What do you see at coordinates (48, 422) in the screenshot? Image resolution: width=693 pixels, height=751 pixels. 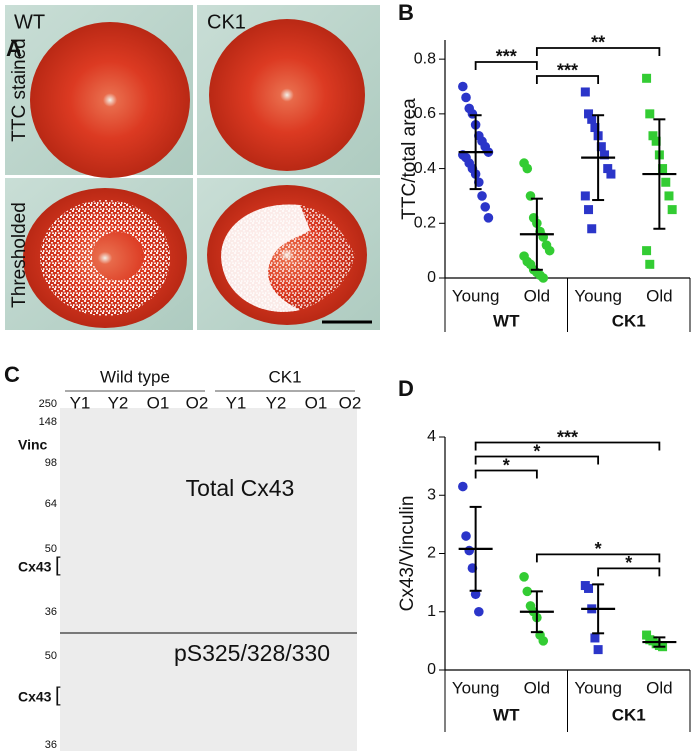 I see `mw-marker: 148` at bounding box center [48, 422].